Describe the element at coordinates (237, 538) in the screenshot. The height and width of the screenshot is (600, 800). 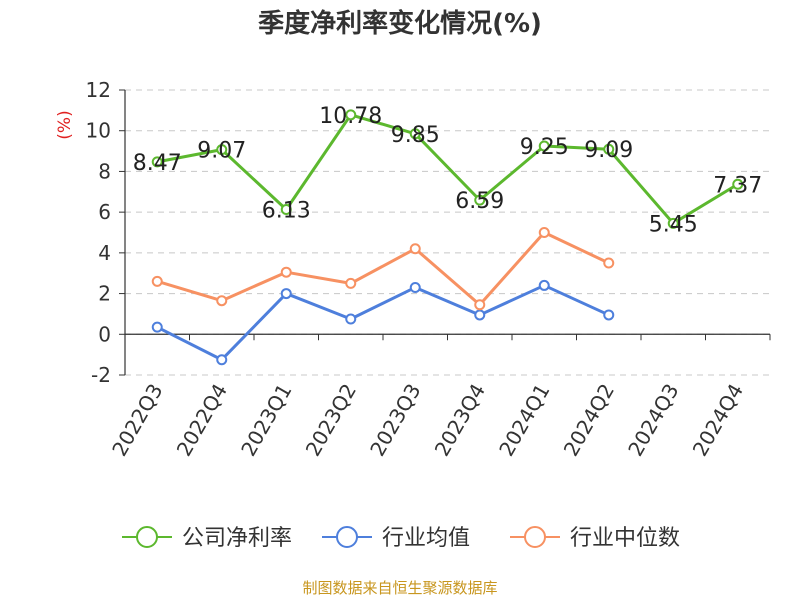
I see `legend-label: 公司净利率` at that location.